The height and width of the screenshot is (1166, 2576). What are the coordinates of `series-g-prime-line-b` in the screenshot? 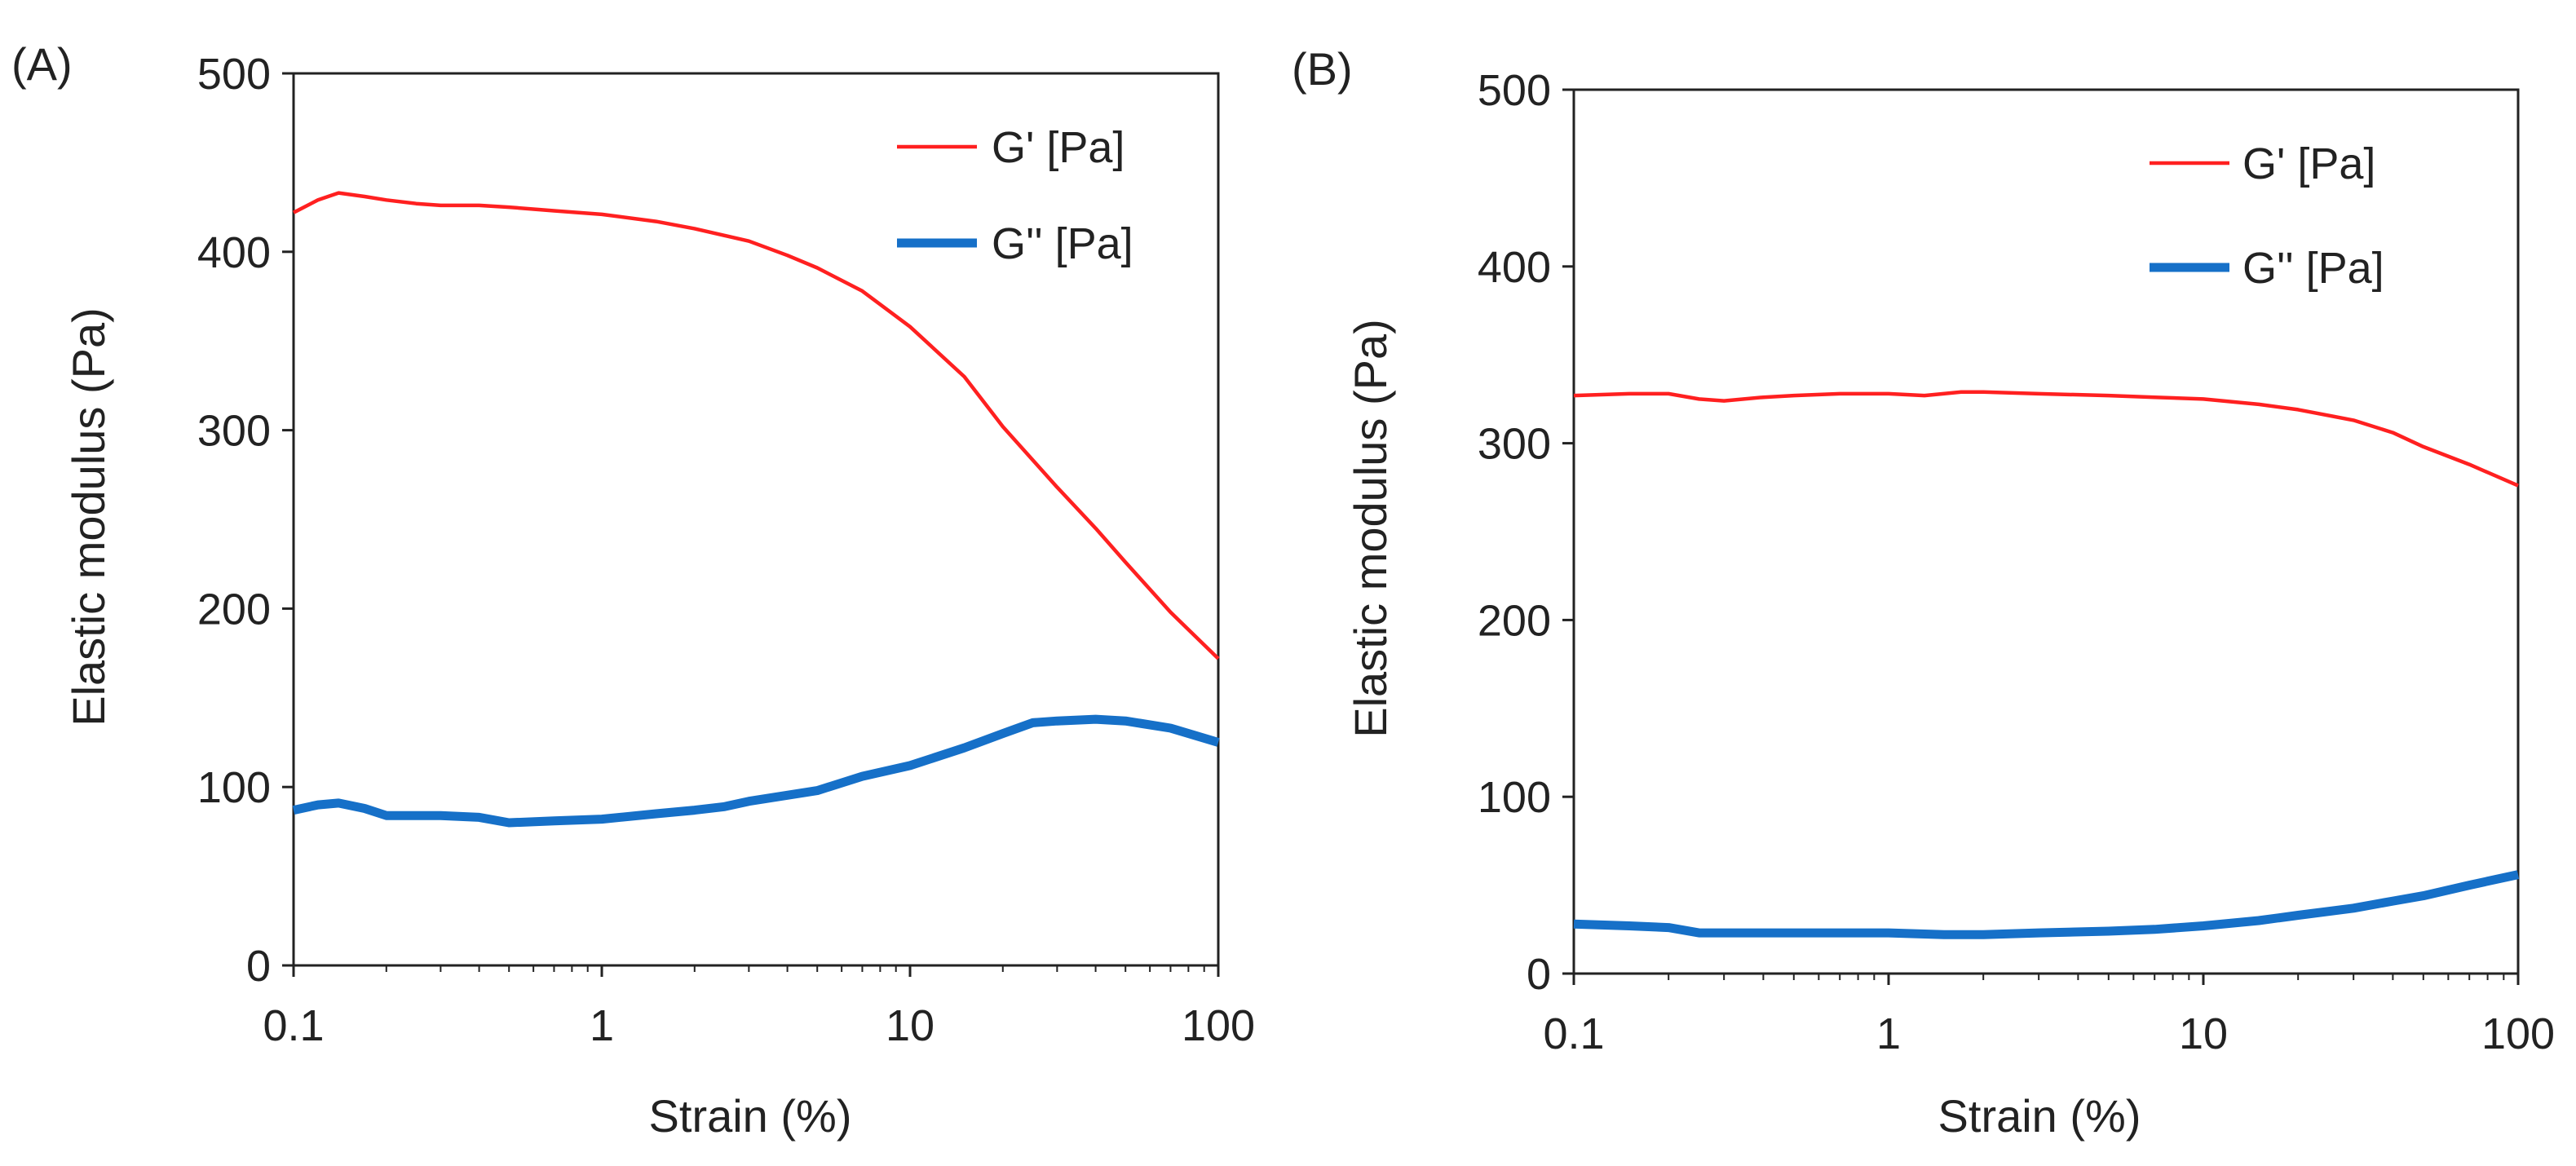 It's located at (2046, 439).